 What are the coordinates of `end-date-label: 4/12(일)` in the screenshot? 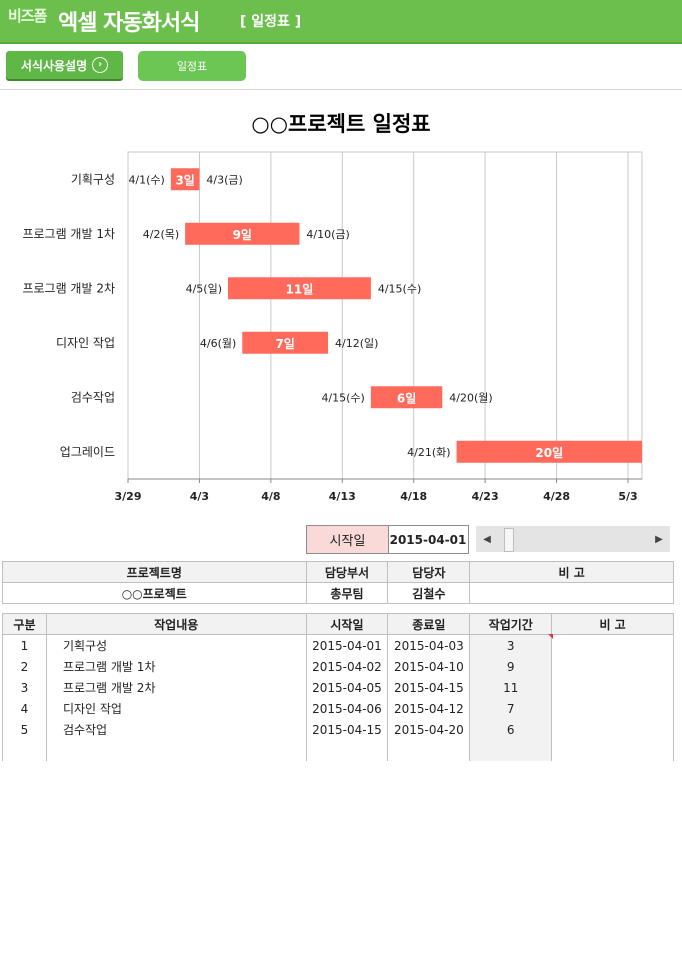 It's located at (356, 343).